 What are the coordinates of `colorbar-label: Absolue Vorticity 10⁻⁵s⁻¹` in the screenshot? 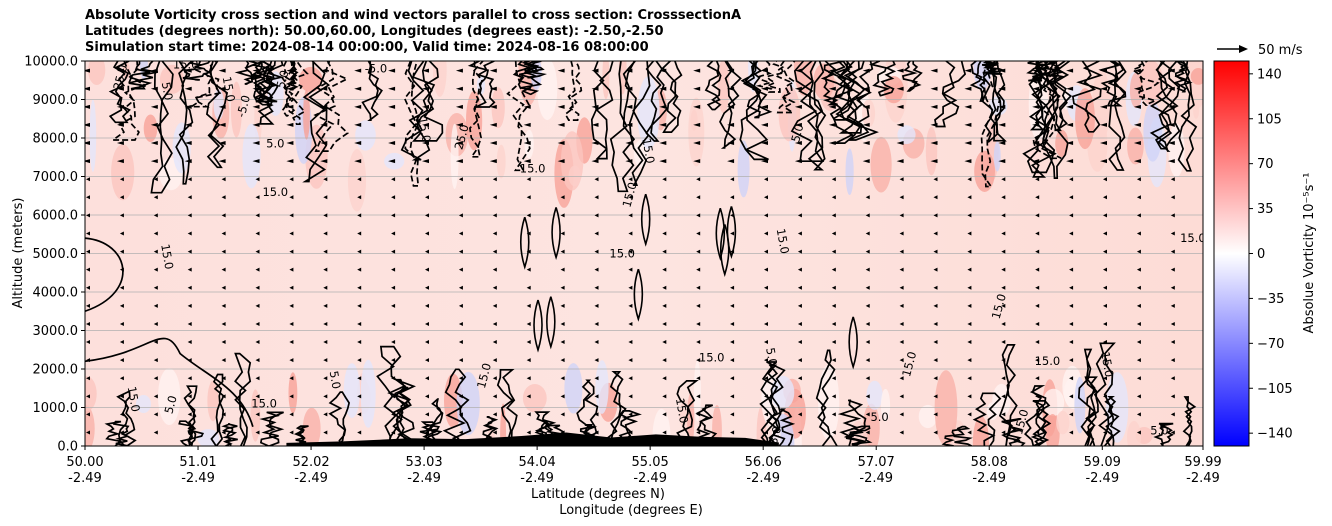 It's located at (1309, 253).